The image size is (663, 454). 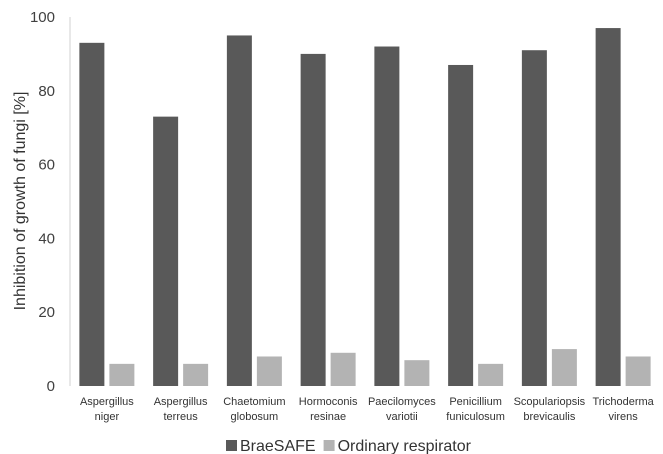 What do you see at coordinates (46, 238) in the screenshot?
I see `y-tick-label: 40` at bounding box center [46, 238].